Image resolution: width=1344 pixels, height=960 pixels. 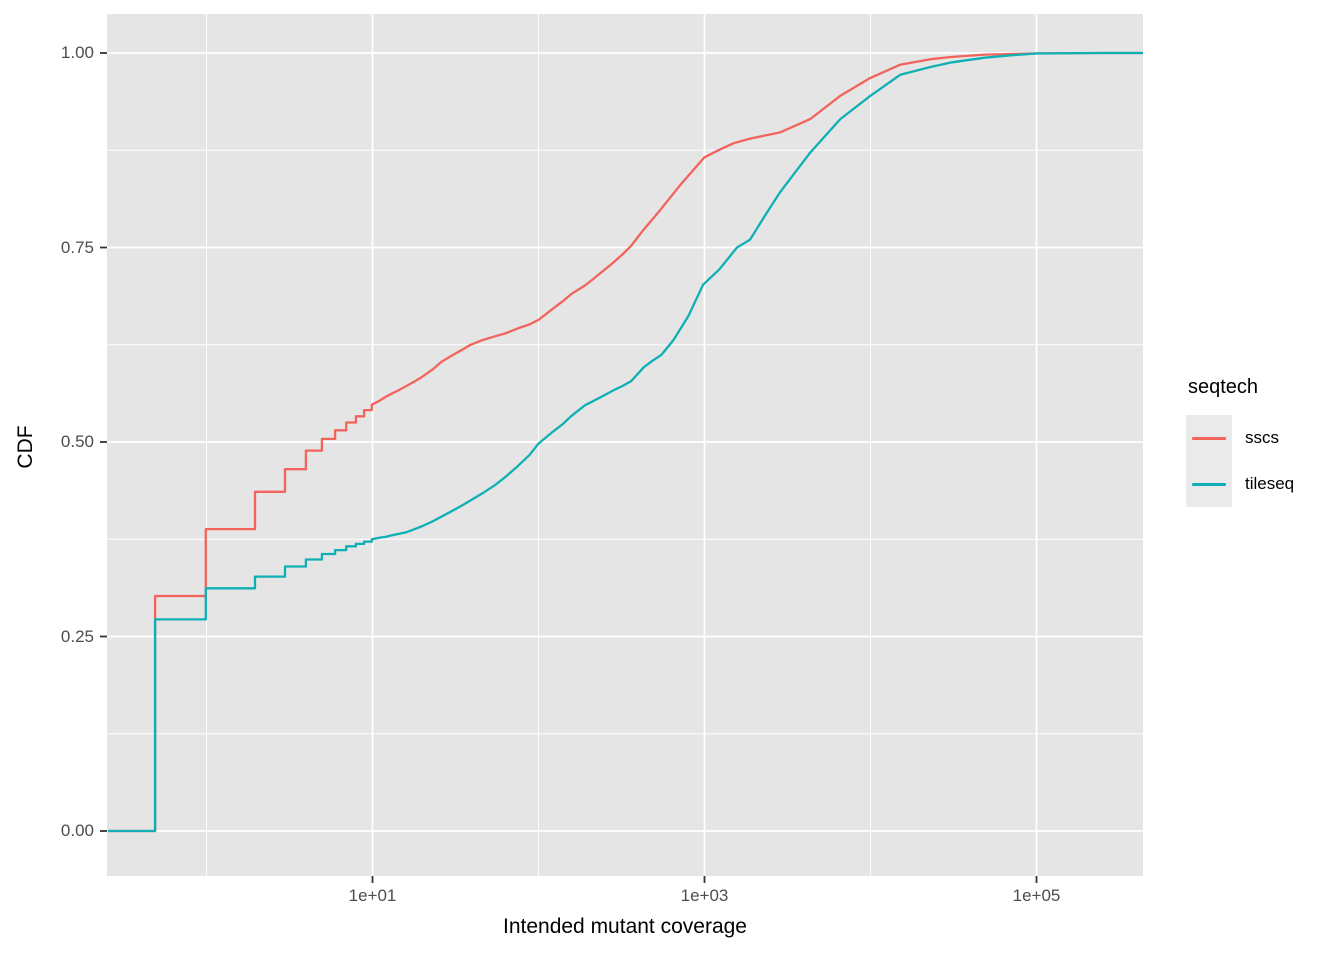 I want to click on legend: seqtech sscs tileseq, so click(x=1261, y=441).